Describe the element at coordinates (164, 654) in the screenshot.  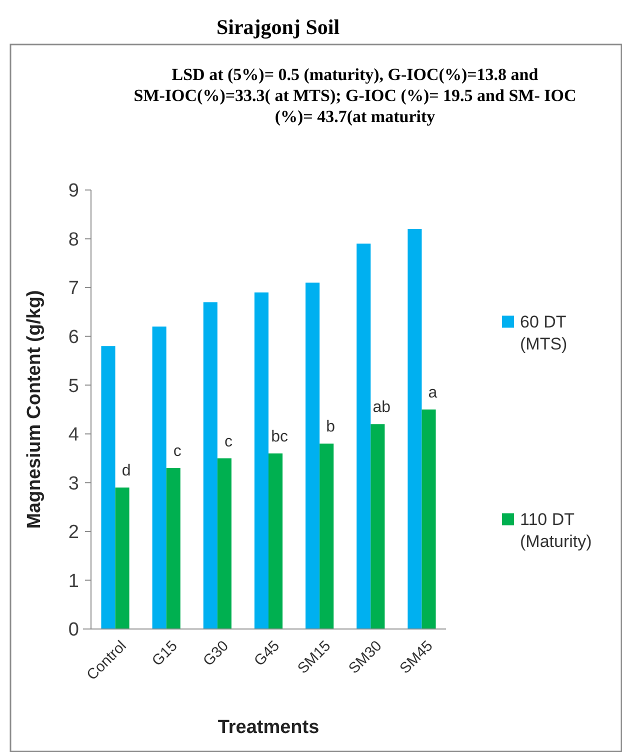
I see `x-tick-label: G15` at that location.